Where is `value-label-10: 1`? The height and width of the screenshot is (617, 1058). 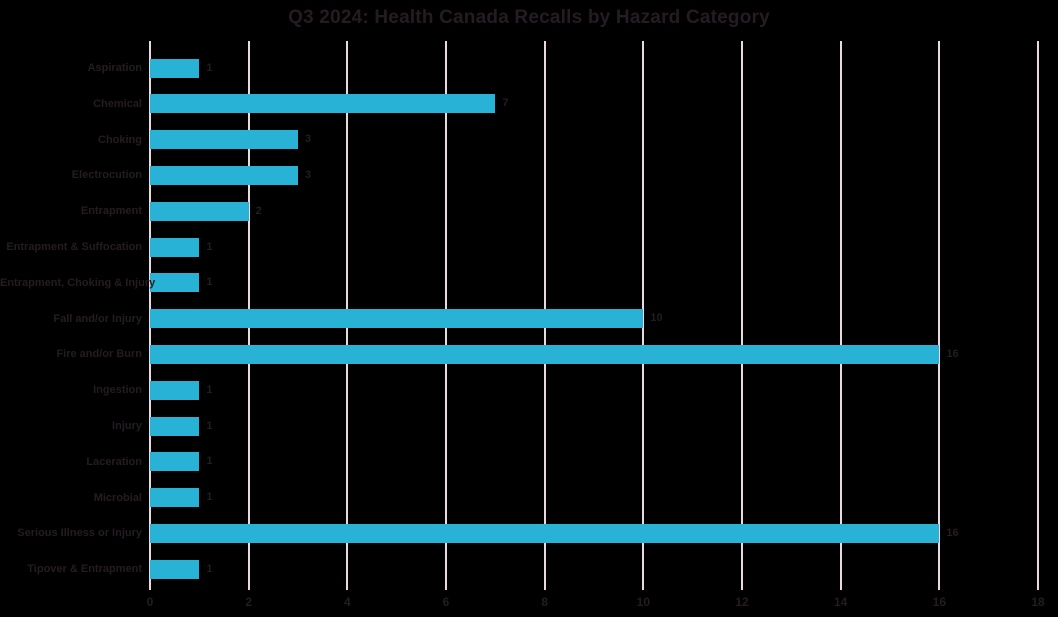 value-label-10: 1 is located at coordinates (209, 425).